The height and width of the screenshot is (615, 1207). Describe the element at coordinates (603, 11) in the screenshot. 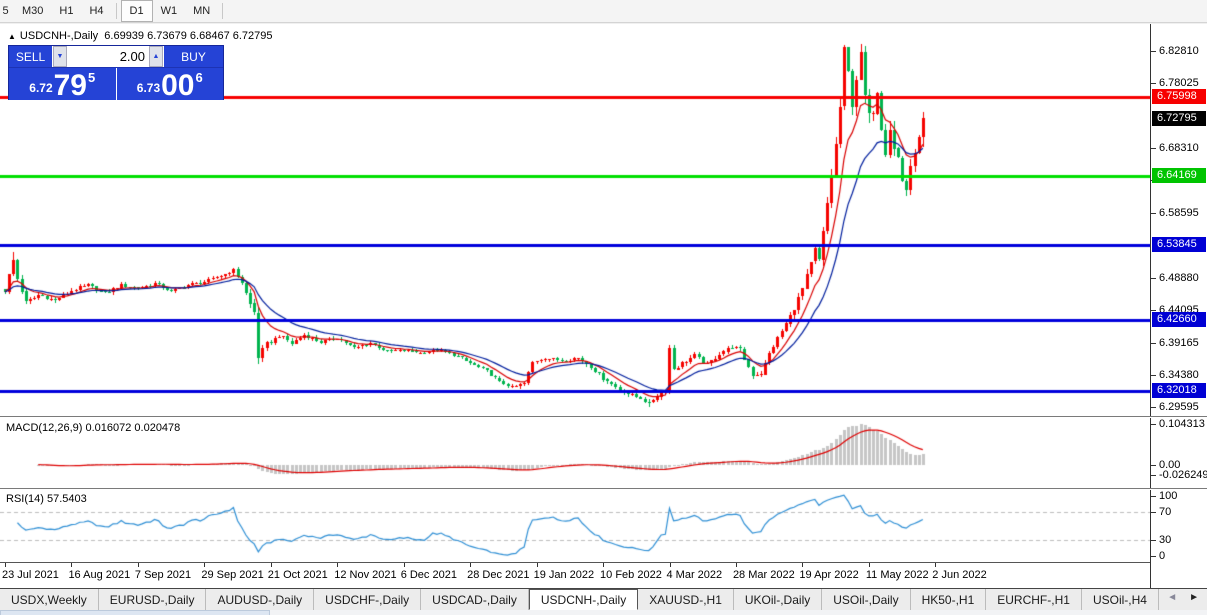

I see `timeframe-toolbar: 5 M30 H1 H4 D1 W1 MN` at that location.